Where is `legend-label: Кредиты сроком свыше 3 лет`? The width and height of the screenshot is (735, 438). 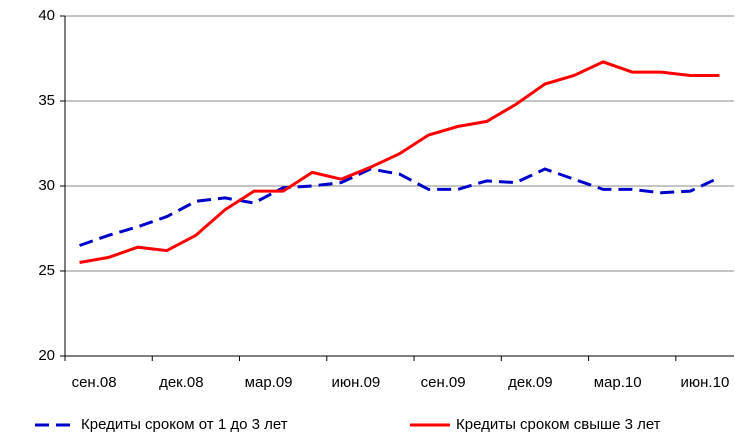 legend-label: Кредиты сроком свыше 3 лет is located at coordinates (558, 424).